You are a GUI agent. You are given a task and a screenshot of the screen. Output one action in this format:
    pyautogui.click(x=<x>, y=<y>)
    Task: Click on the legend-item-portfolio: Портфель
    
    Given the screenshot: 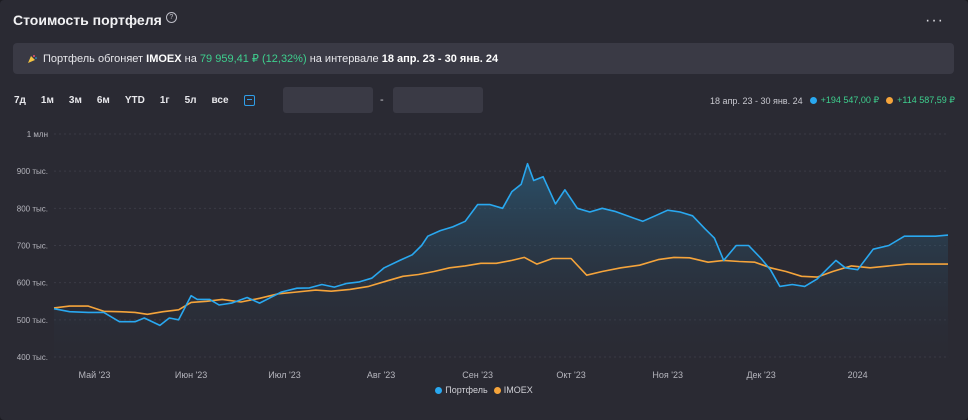 What is the action you would take?
    pyautogui.click(x=461, y=390)
    